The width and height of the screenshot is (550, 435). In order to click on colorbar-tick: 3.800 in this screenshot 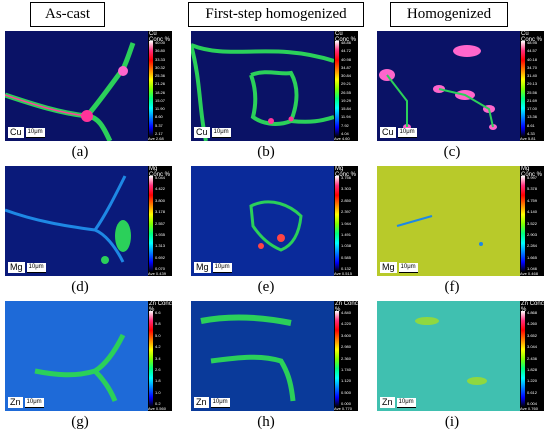, I will do `click(160, 200)`.